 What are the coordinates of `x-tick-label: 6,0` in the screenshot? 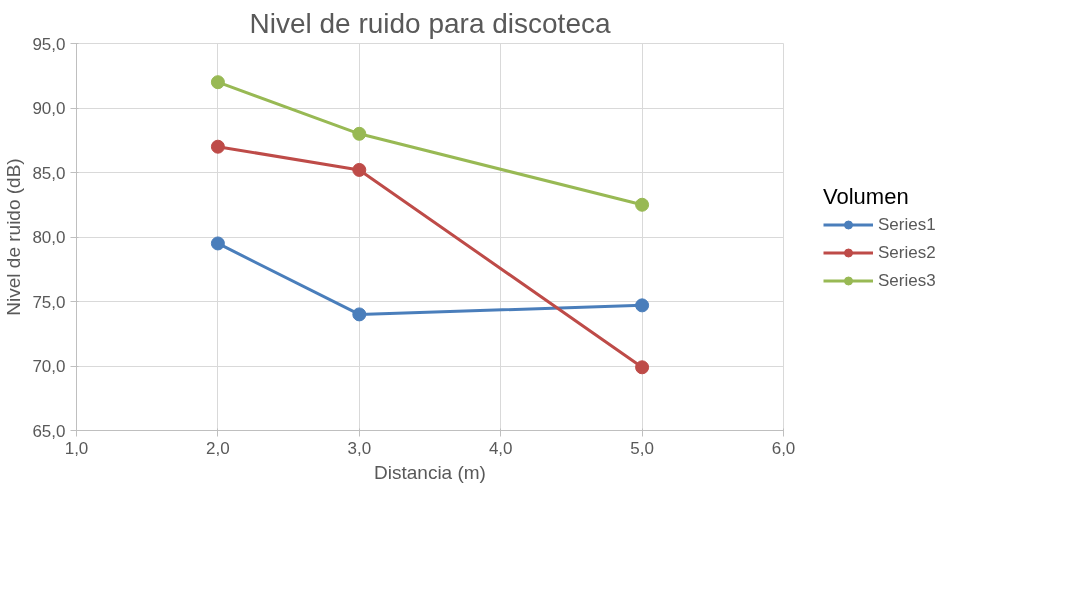 It's located at (783, 448).